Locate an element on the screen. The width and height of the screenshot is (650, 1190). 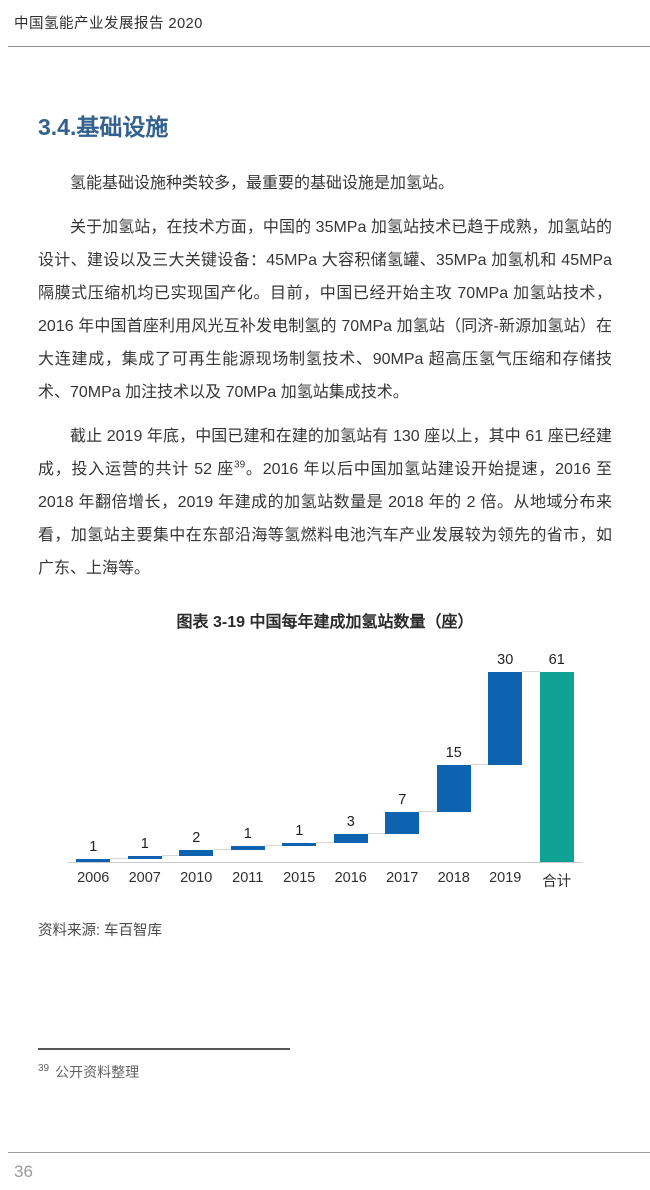
waterfall-bar-合计 is located at coordinates (556, 767).